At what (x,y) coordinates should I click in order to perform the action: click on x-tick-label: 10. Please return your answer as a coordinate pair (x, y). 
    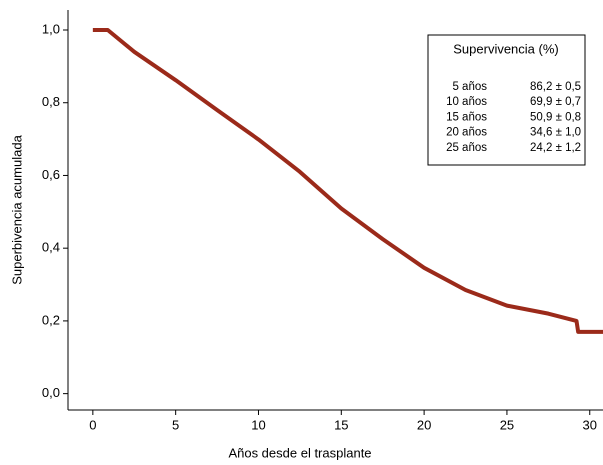
    Looking at the image, I should click on (258, 424).